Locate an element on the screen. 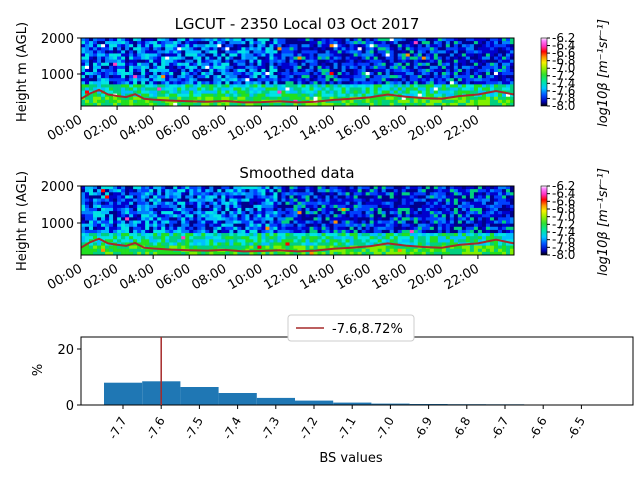 This screenshot has height=484, width=640. colorbar-raw-label: log10β [m⁻¹sr⁻¹] is located at coordinates (603, 73).